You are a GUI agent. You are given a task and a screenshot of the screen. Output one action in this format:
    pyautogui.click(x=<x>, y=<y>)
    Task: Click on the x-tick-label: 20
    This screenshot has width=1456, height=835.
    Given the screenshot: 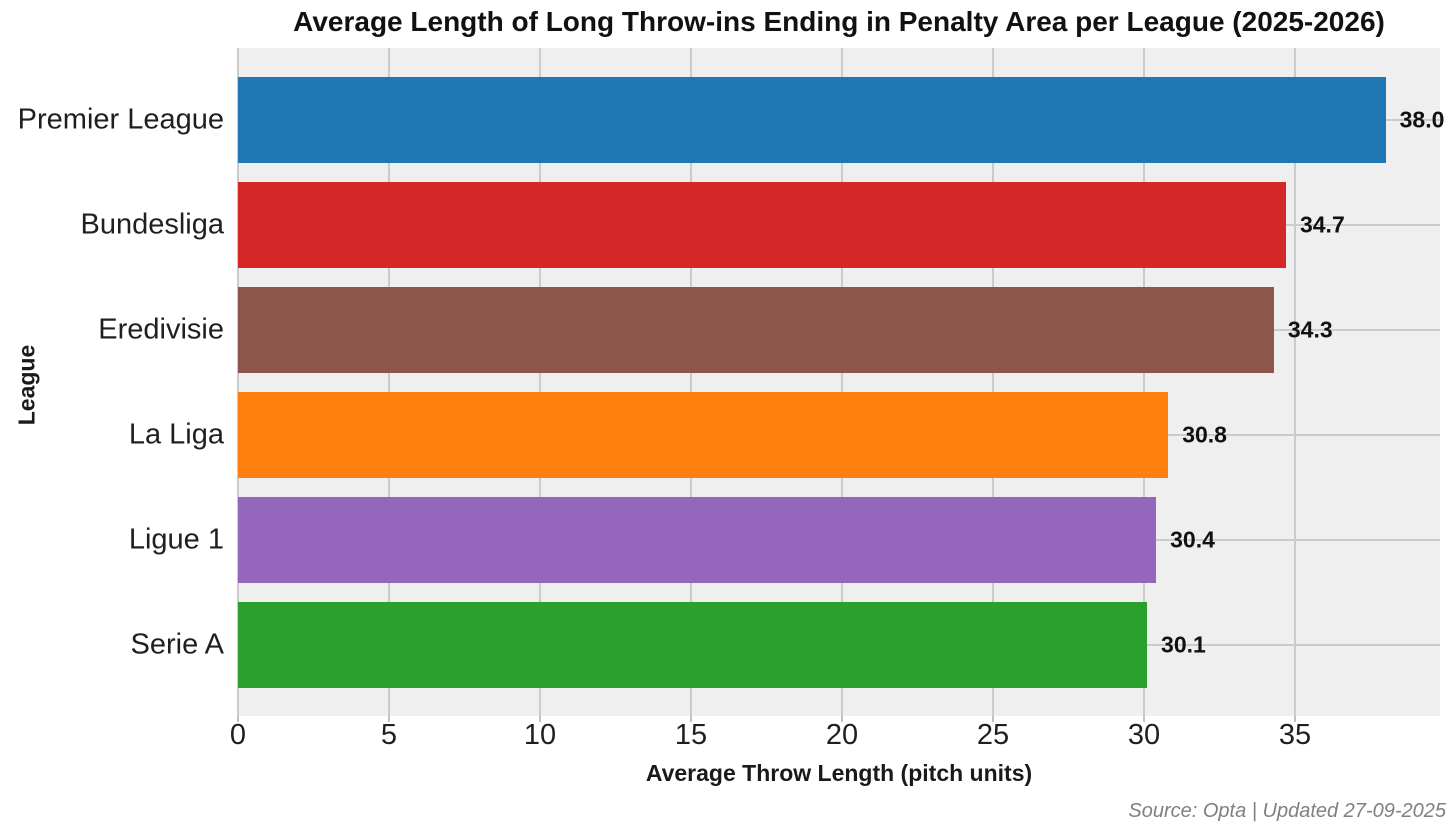 What is the action you would take?
    pyautogui.click(x=842, y=735)
    